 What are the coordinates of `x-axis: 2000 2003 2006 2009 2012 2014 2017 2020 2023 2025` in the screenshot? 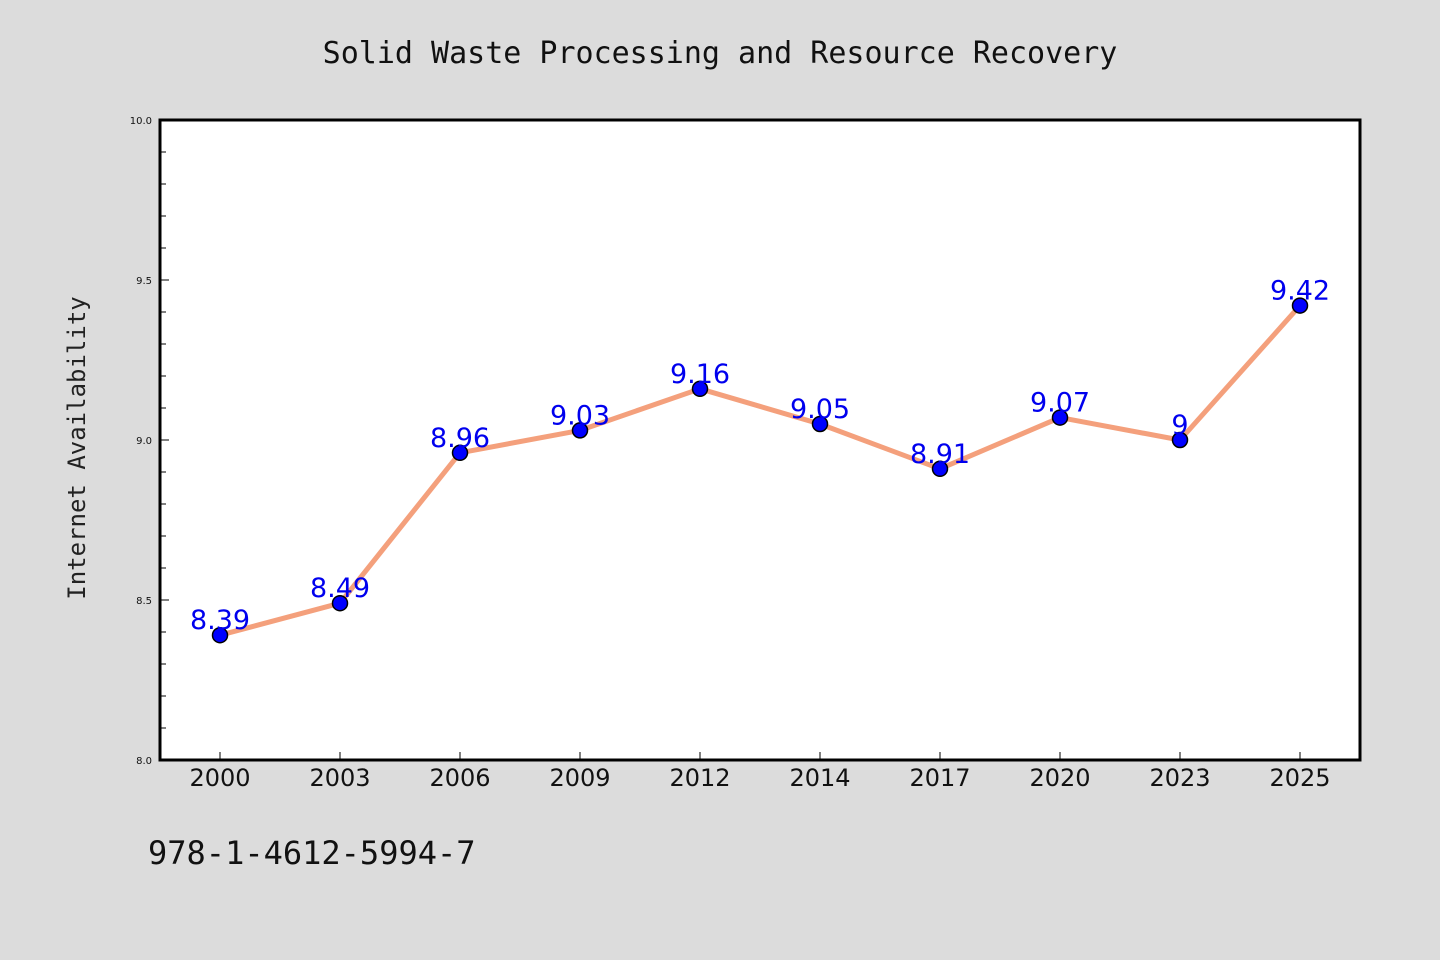 It's located at (760, 772).